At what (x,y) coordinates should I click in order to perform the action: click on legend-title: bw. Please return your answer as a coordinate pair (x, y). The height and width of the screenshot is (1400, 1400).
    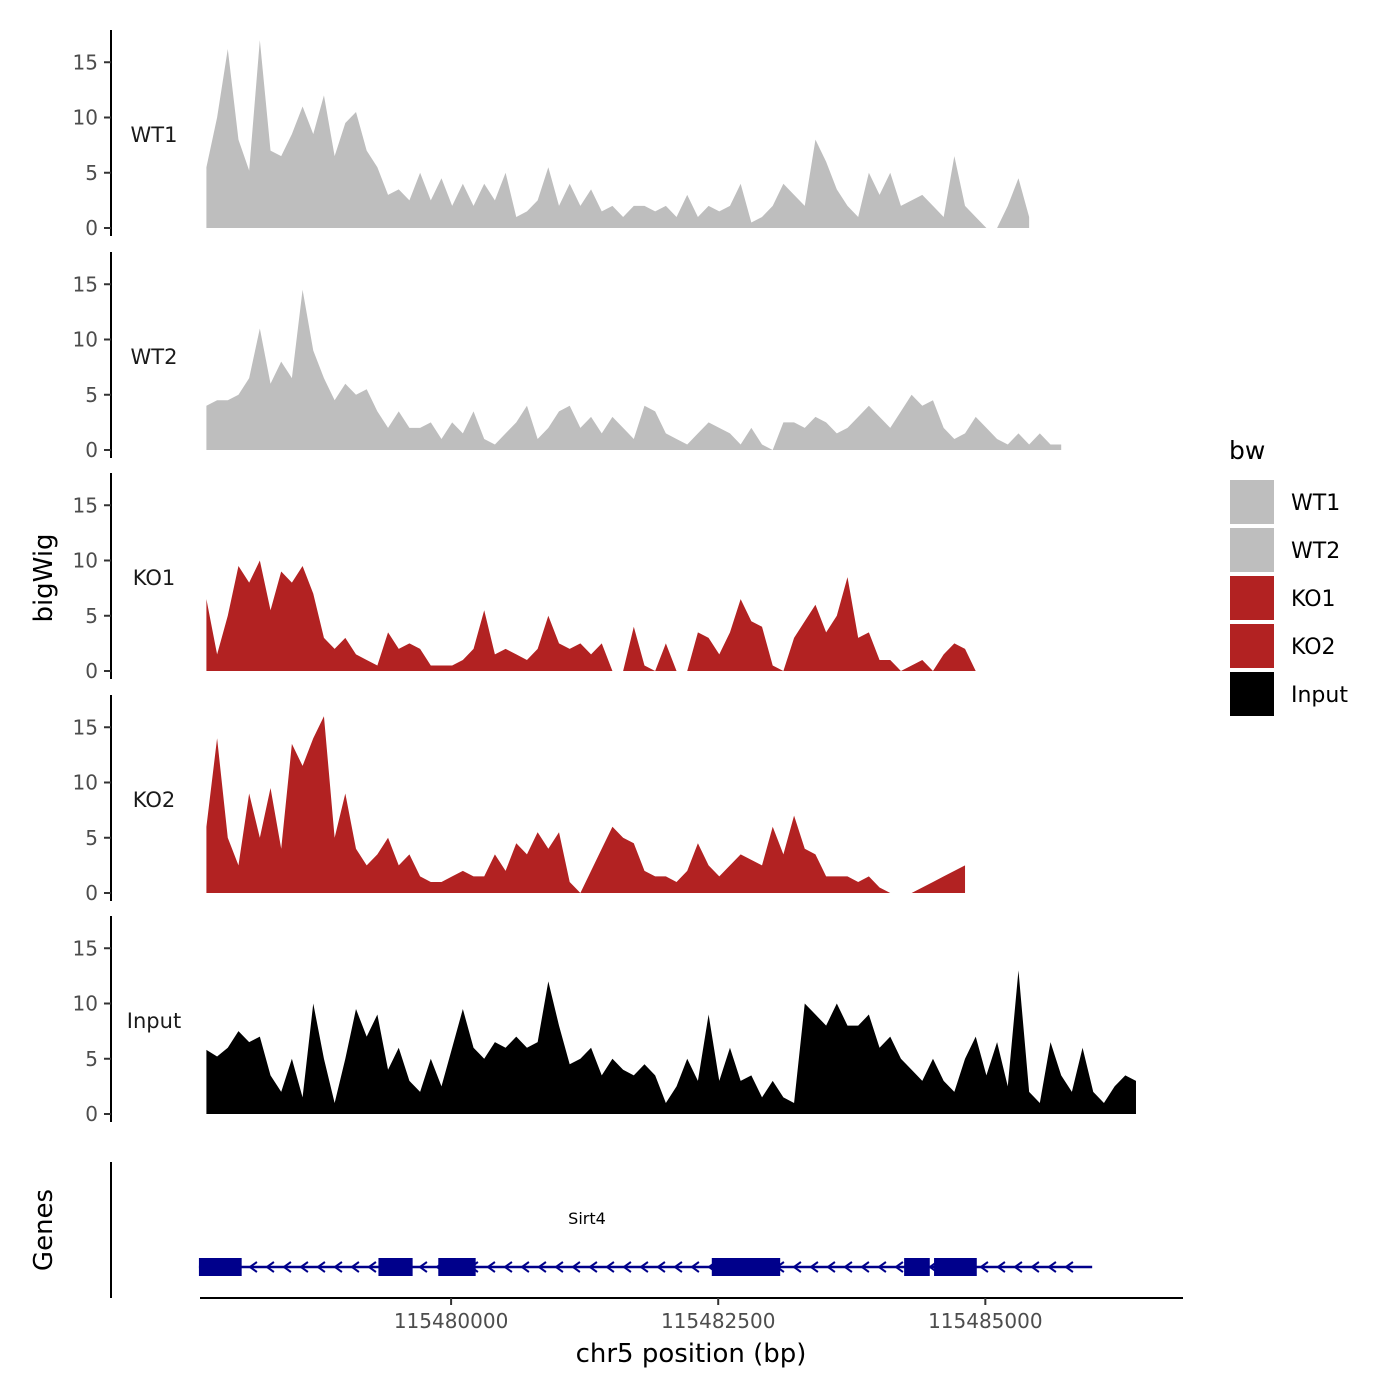
    Looking at the image, I should click on (1247, 450).